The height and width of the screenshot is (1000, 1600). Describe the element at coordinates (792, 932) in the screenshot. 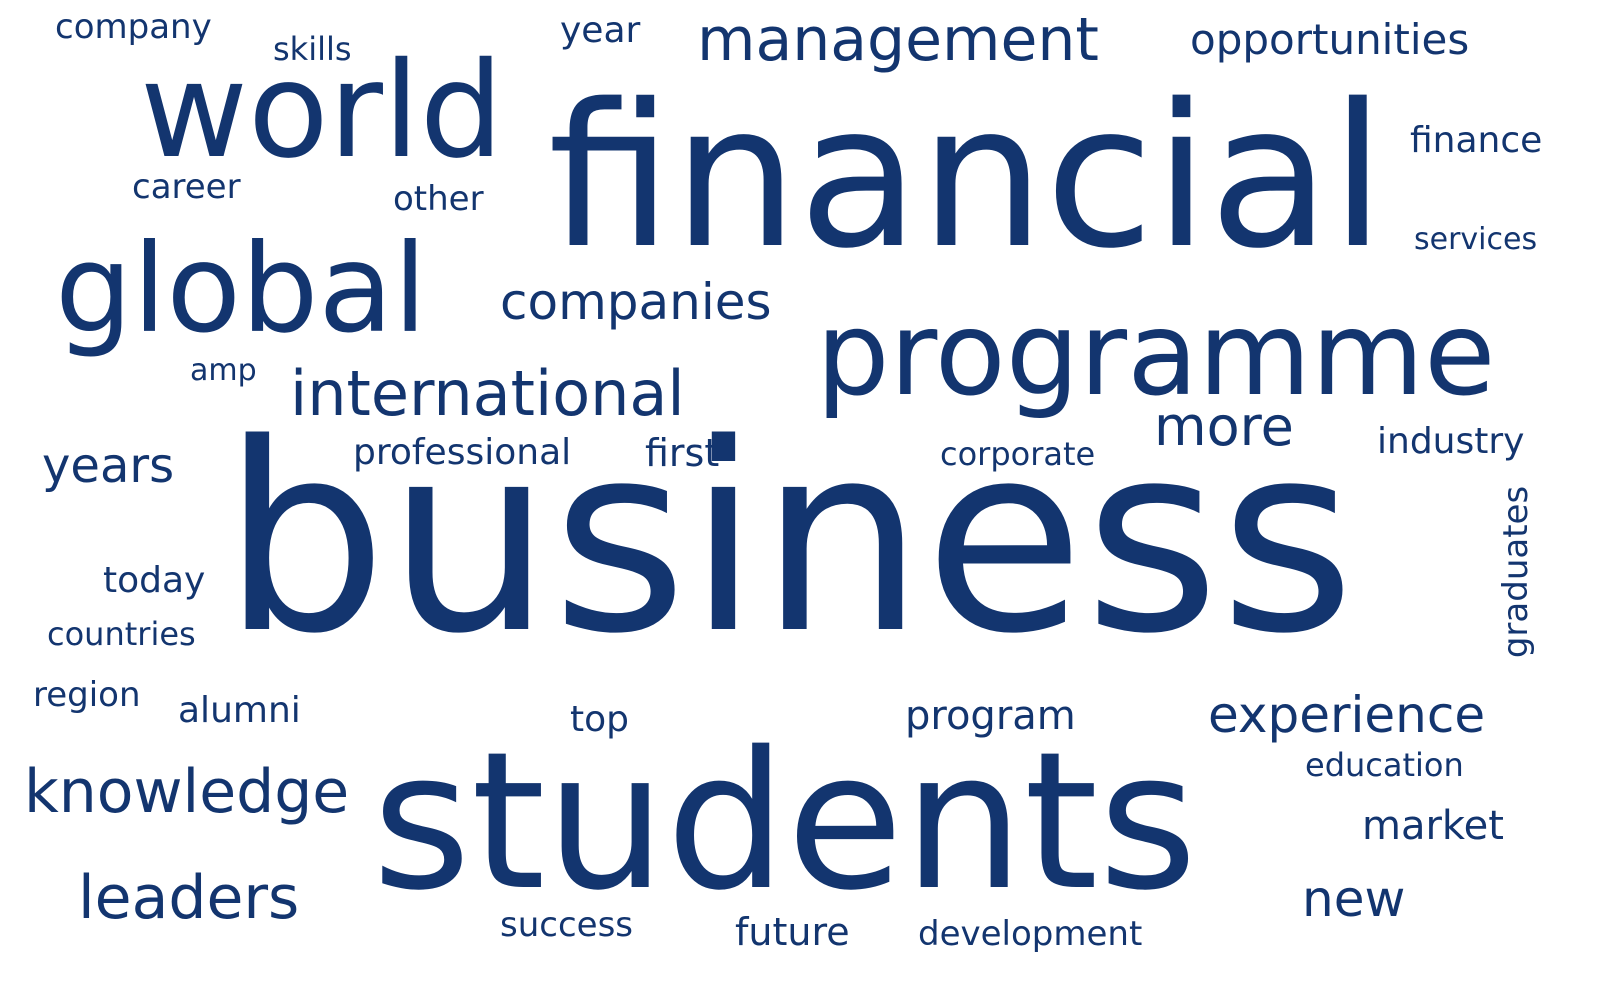

I see `word-future: future` at that location.